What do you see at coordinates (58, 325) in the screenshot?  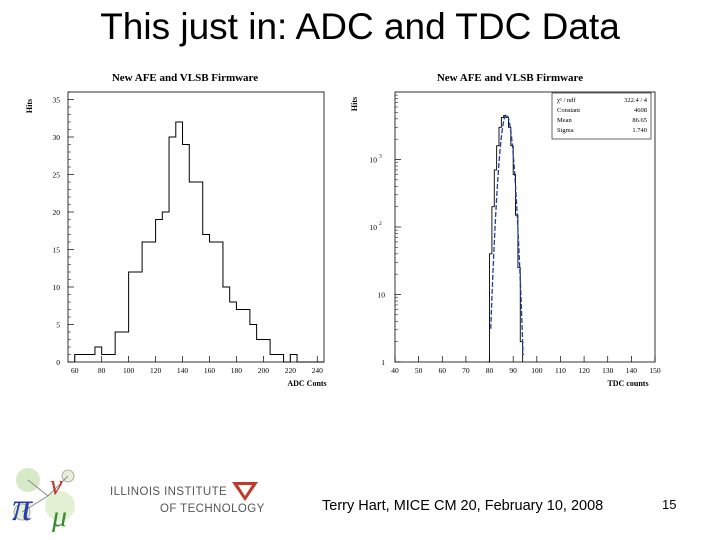 I see `adc-y-tick-label: 5` at bounding box center [58, 325].